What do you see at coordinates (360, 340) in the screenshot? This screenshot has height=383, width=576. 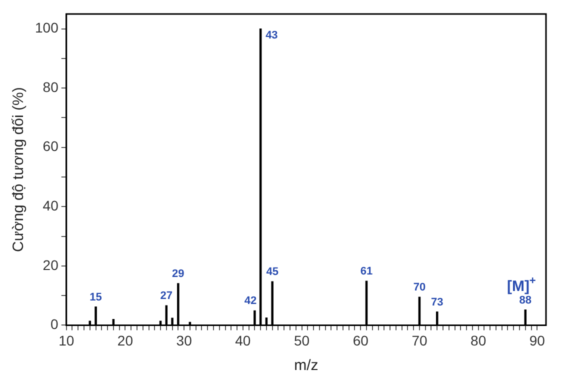 I see `x-tick-label: 60` at bounding box center [360, 340].